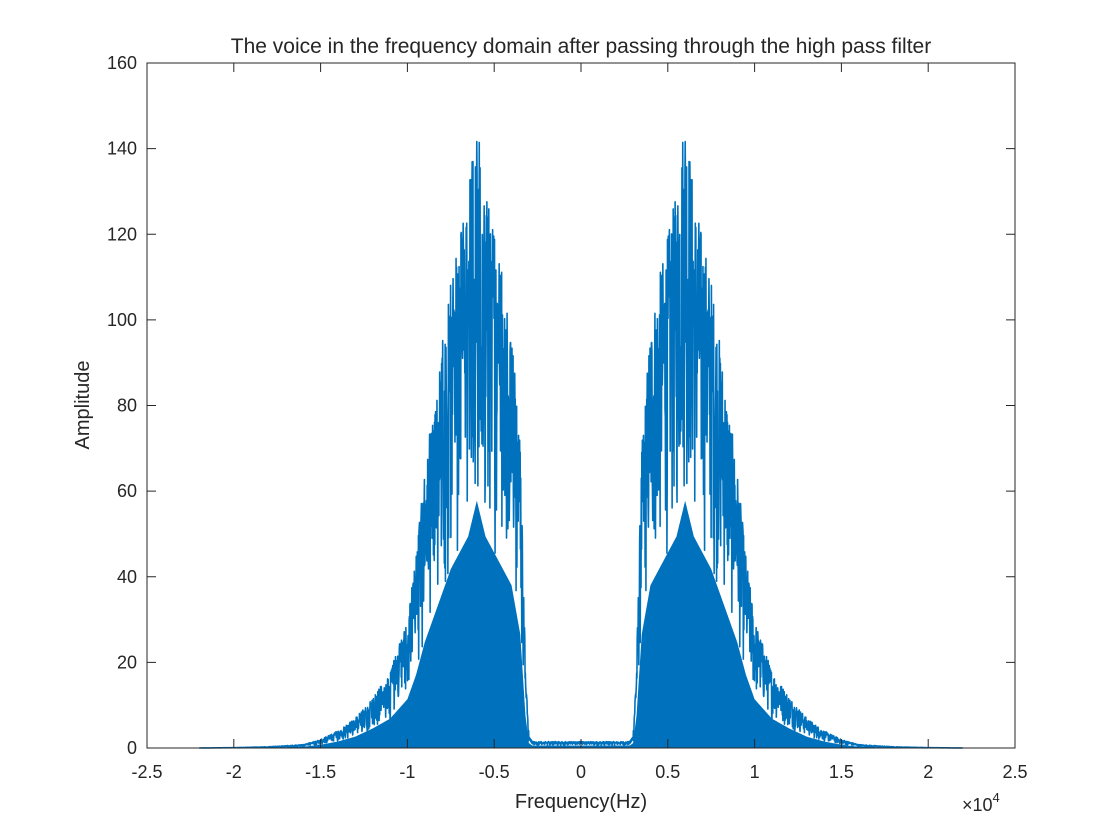  What do you see at coordinates (83, 405) in the screenshot?
I see `y-axis-label: Amplitude` at bounding box center [83, 405].